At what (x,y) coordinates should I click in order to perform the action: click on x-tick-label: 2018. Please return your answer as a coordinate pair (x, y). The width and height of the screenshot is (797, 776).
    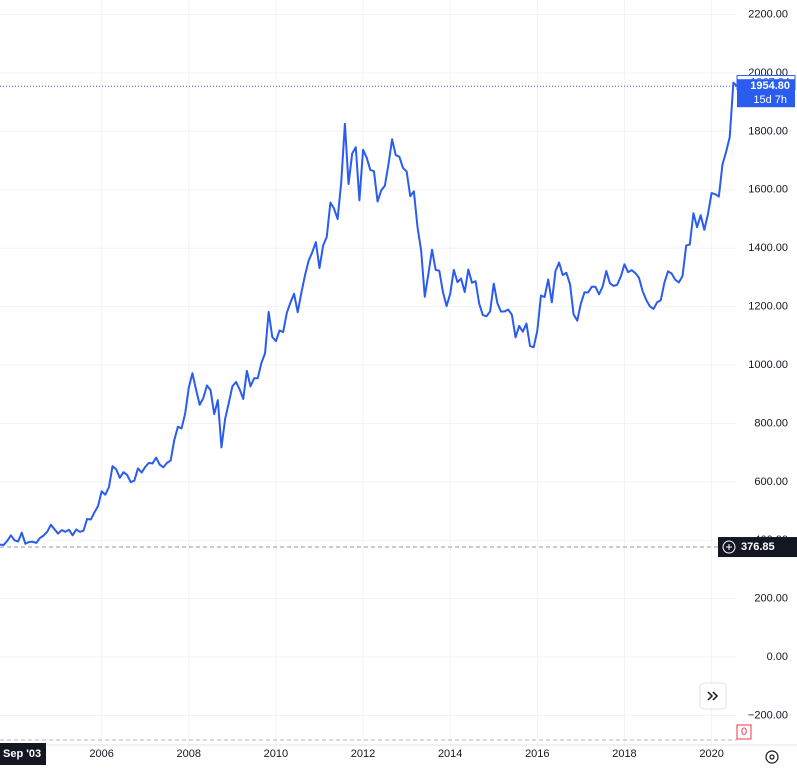
    Looking at the image, I should click on (624, 754).